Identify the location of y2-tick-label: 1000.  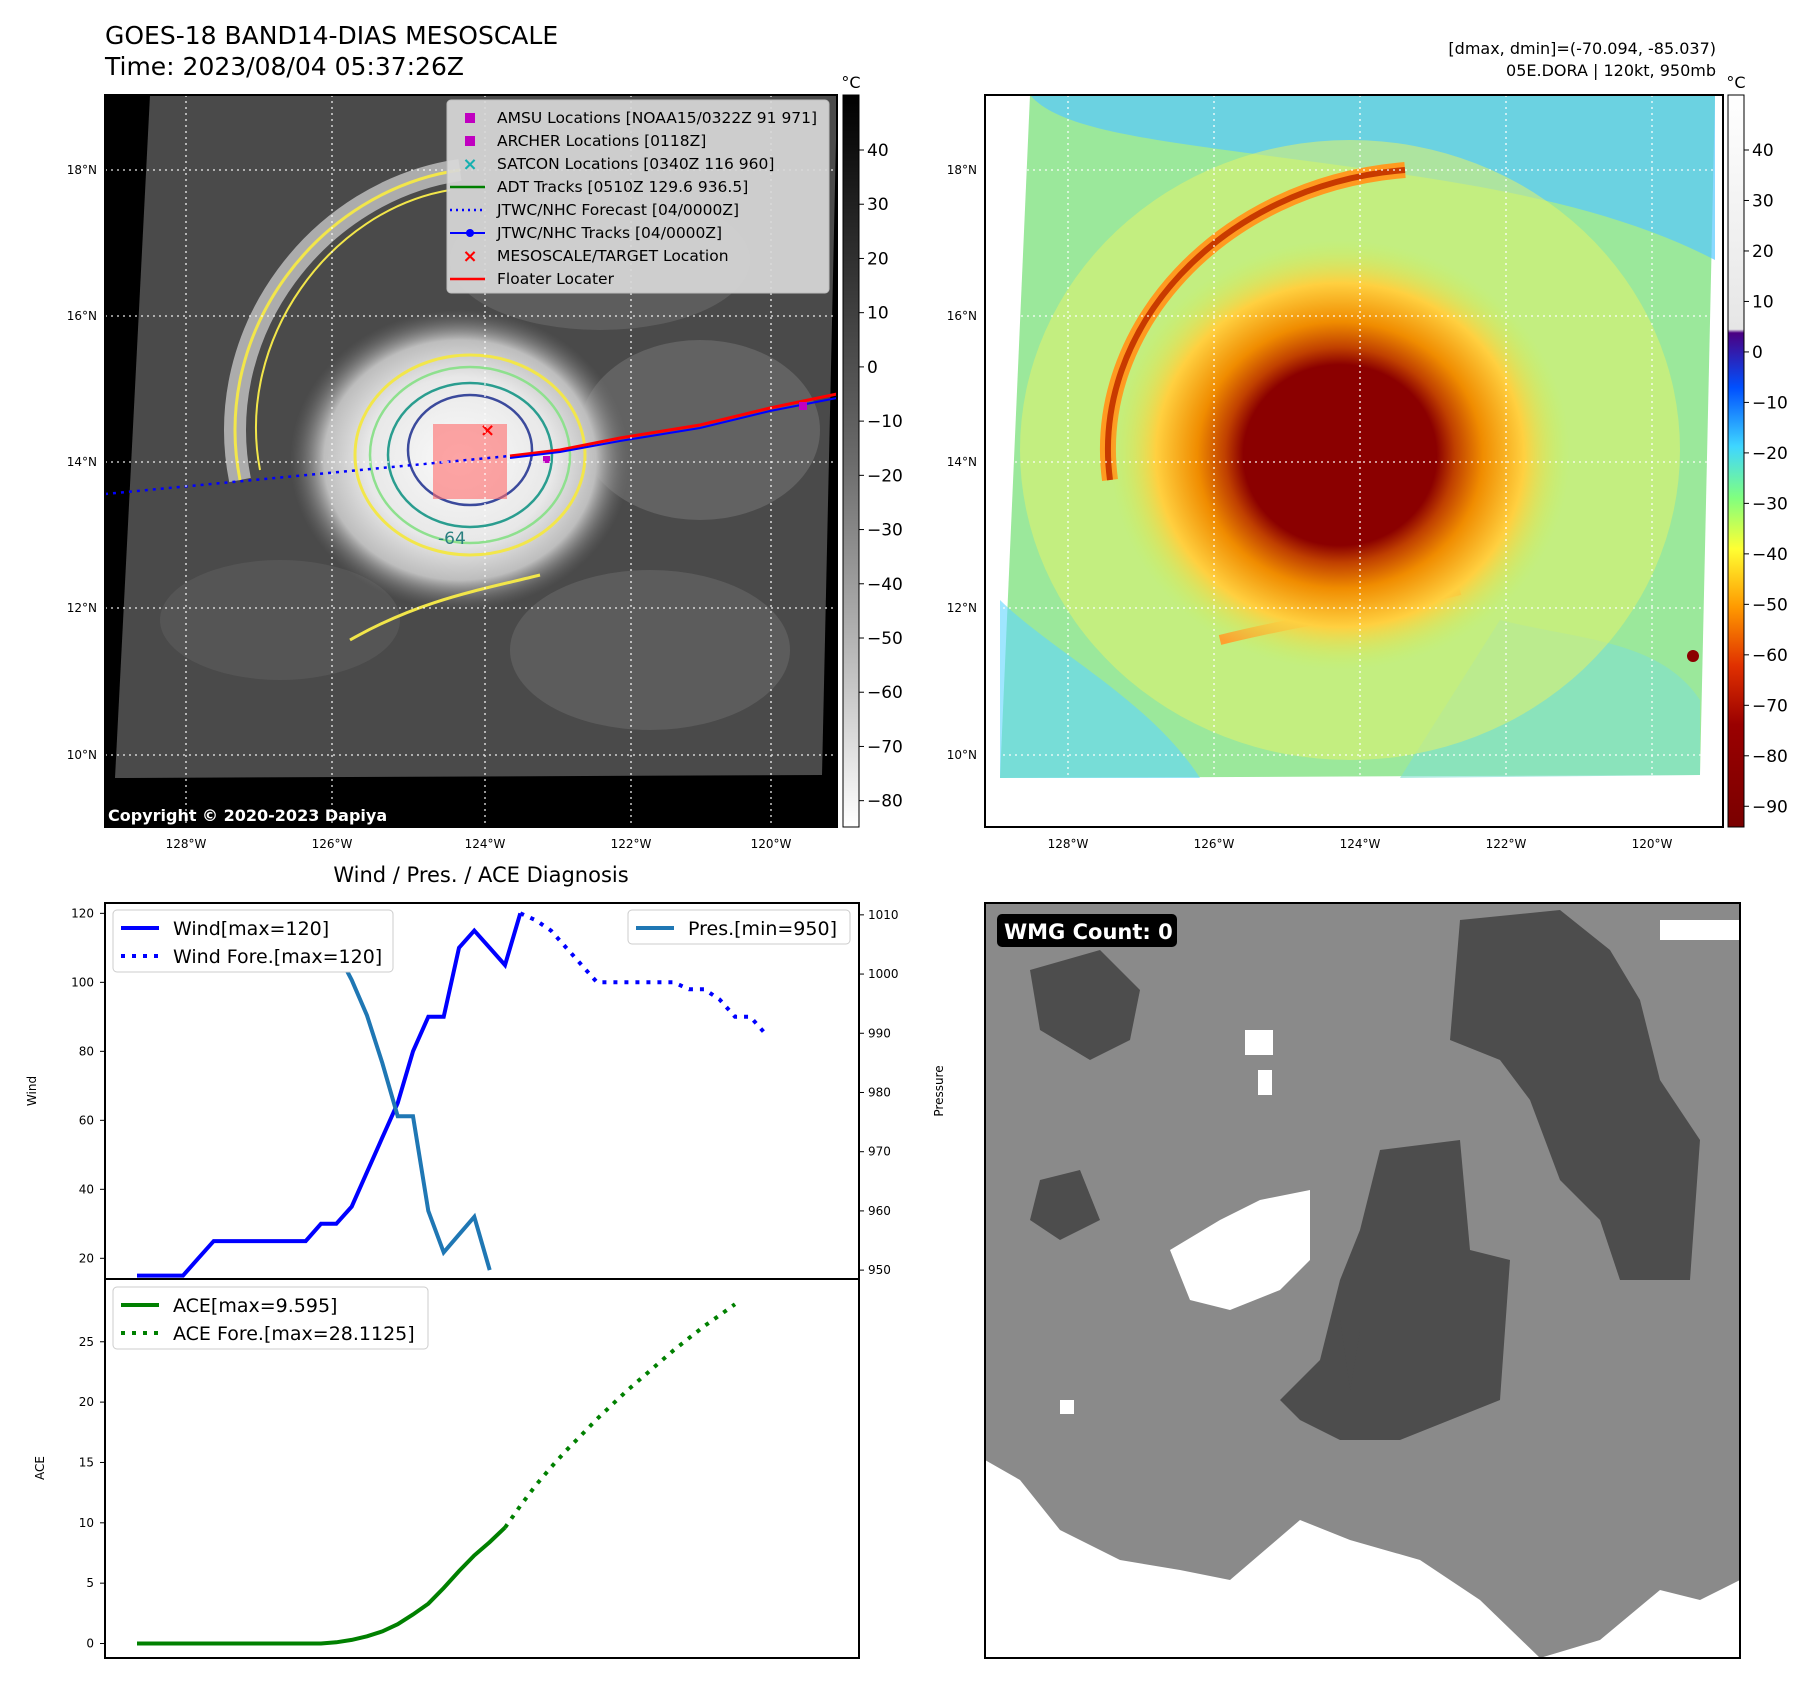
(883, 974).